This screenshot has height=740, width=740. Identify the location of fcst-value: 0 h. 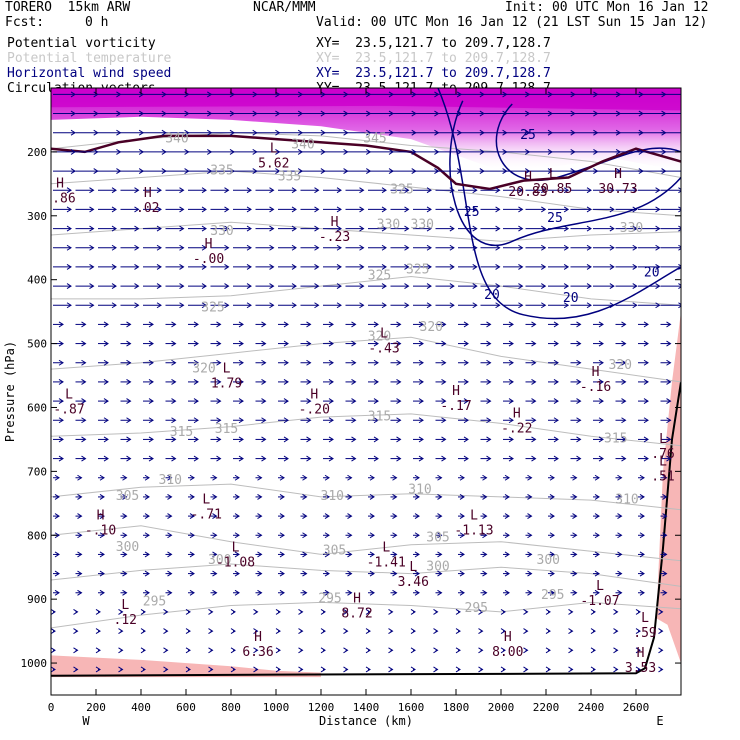
(97, 22).